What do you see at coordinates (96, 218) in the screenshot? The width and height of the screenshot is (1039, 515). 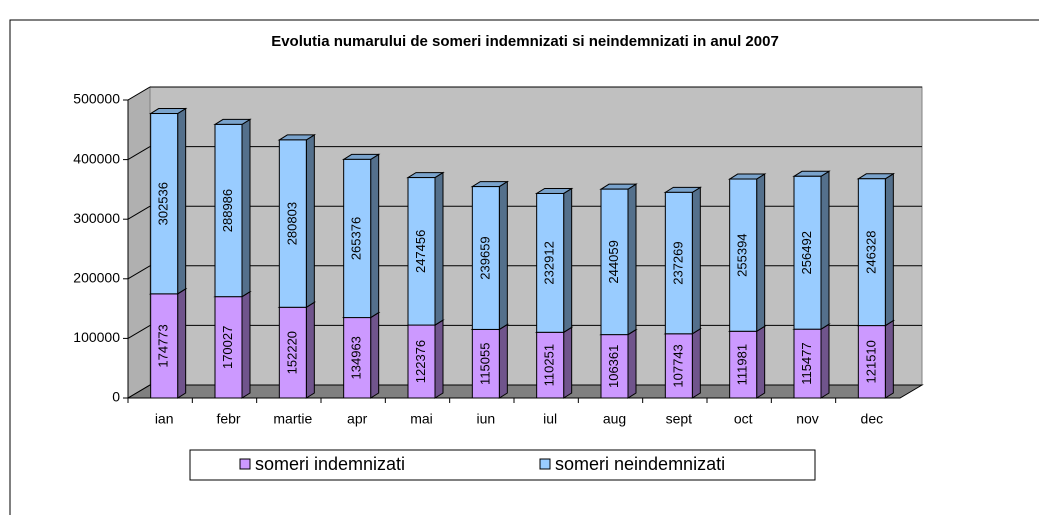 I see `y-tick-label: 300000` at bounding box center [96, 218].